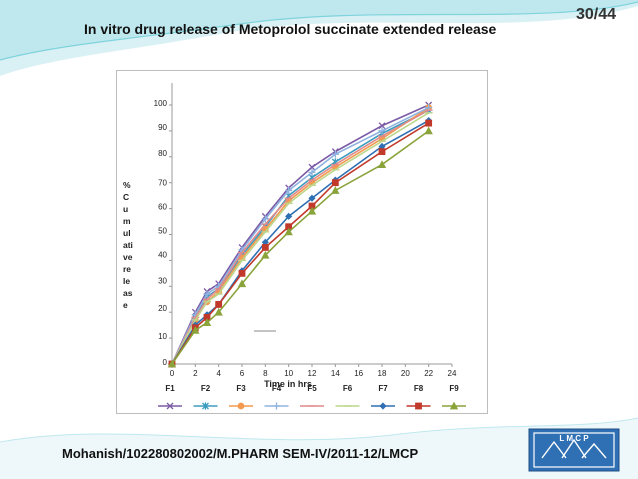  Describe the element at coordinates (170, 406) in the screenshot. I see `legend-marker-f1` at that location.